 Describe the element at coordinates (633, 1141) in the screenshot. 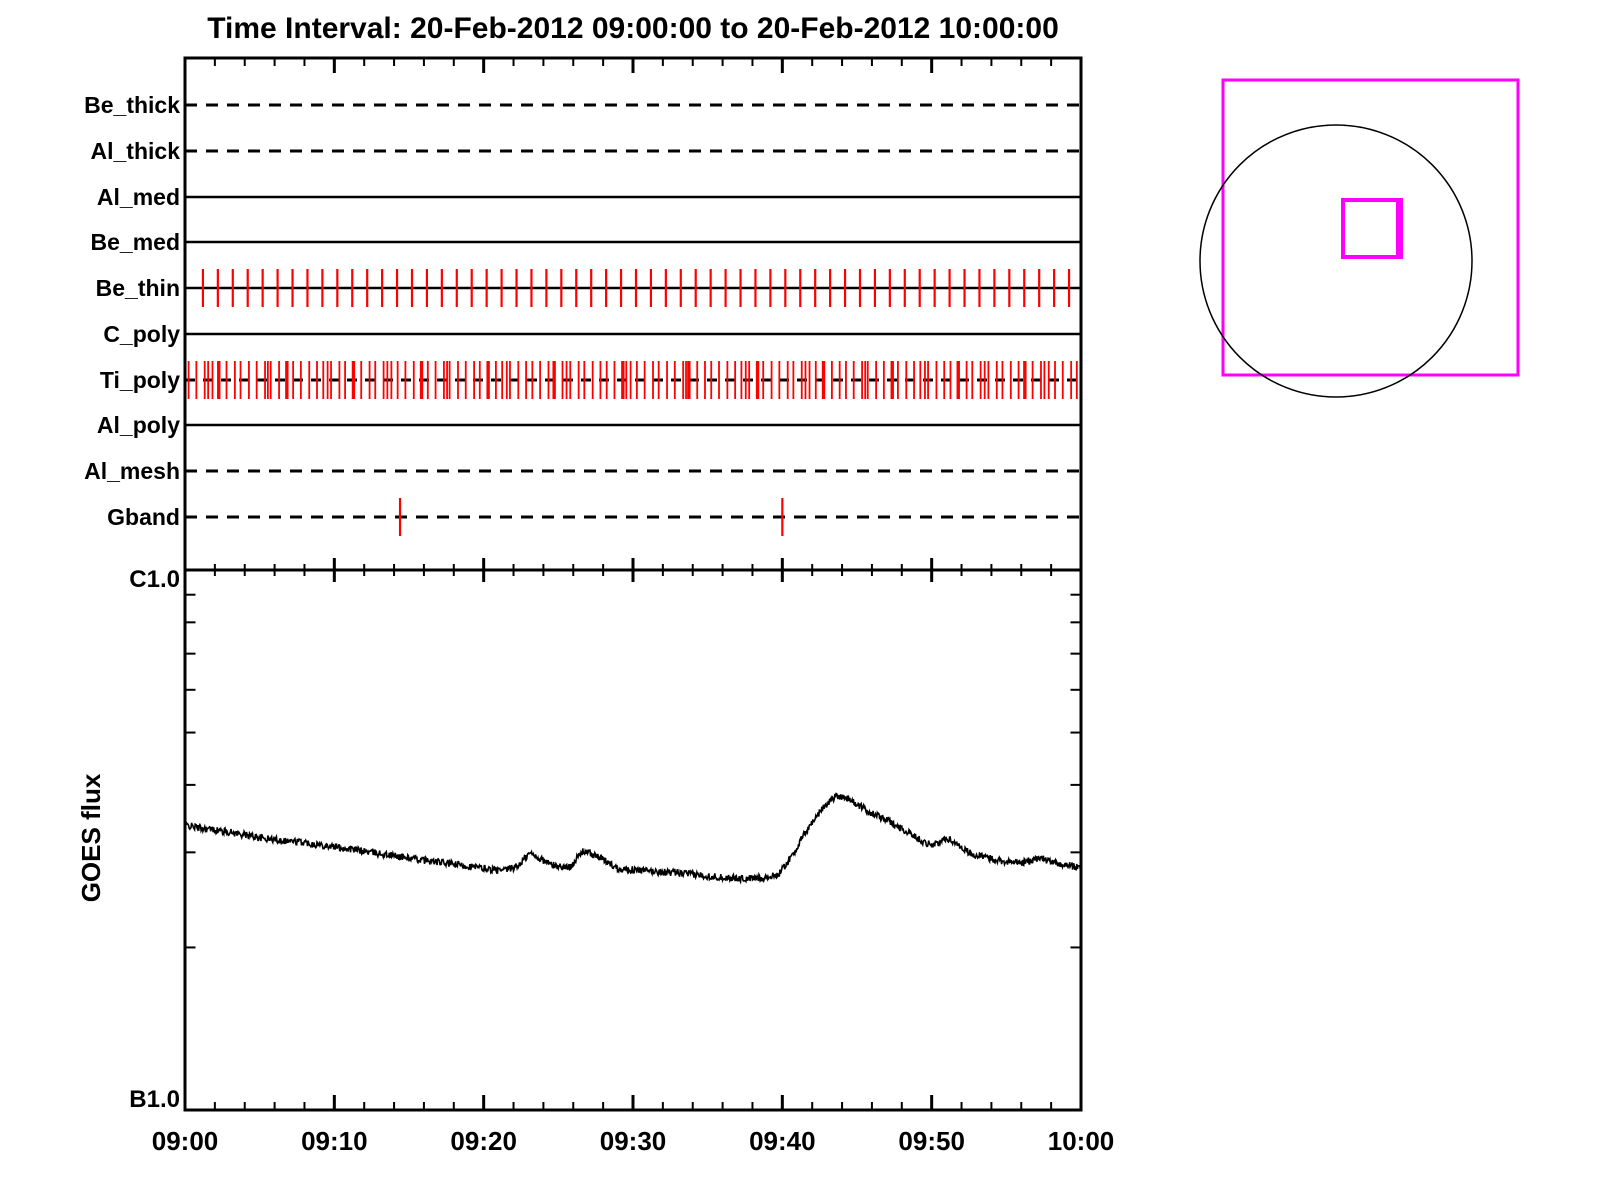

I see `x-tick-label-0930: 09:30` at that location.